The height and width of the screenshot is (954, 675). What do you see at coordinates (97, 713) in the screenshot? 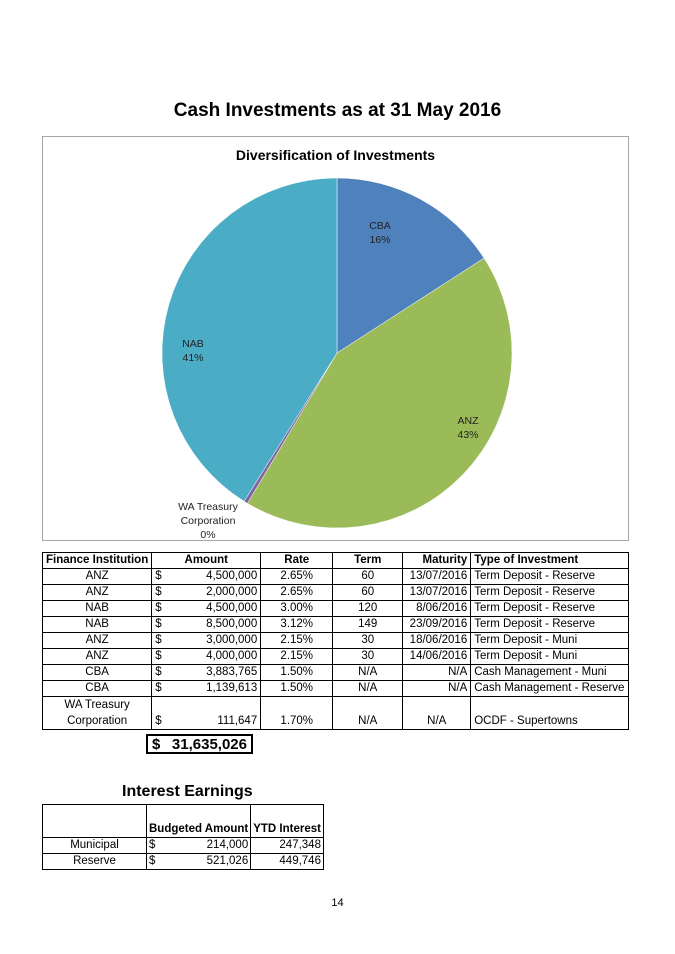
I see `institution-cell: WA Treasury Corporation` at bounding box center [97, 713].